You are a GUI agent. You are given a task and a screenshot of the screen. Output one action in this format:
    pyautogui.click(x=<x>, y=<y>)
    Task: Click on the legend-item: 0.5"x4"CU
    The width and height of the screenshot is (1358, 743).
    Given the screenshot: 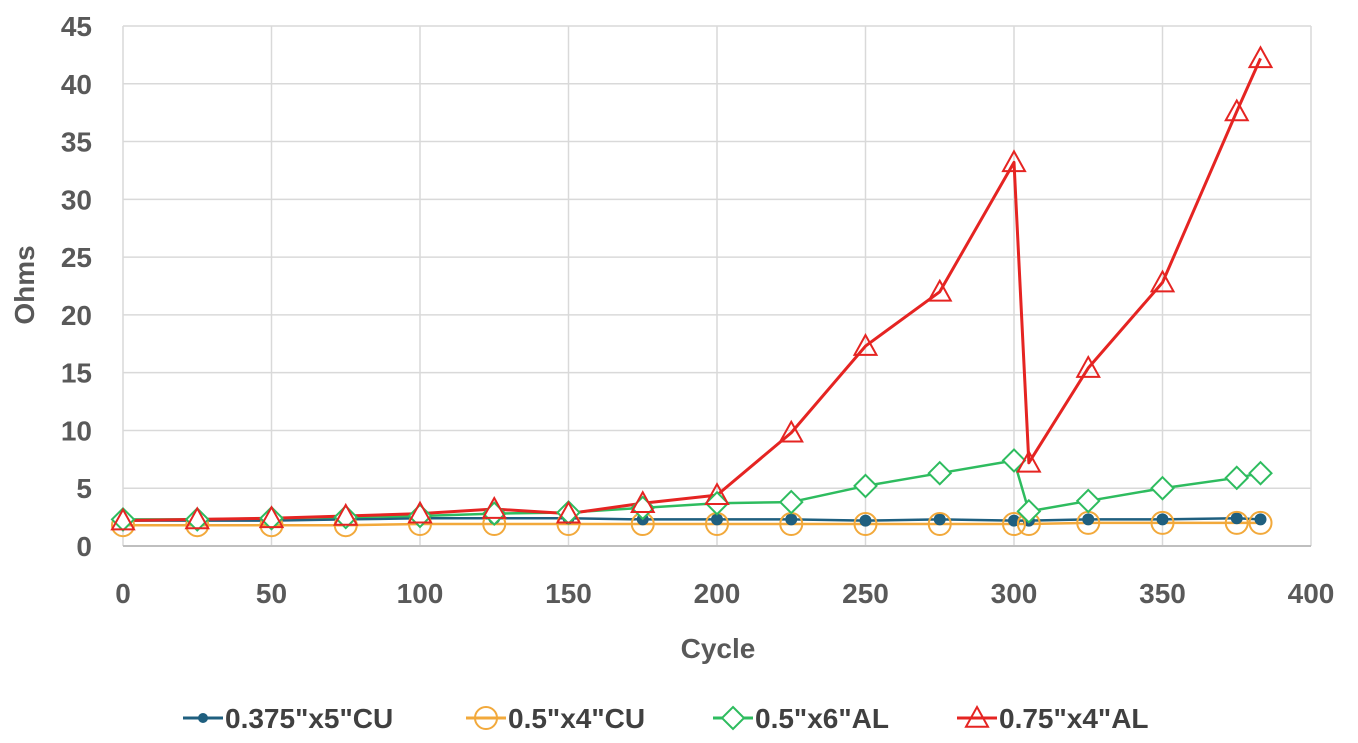 What is the action you would take?
    pyautogui.click(x=555, y=718)
    